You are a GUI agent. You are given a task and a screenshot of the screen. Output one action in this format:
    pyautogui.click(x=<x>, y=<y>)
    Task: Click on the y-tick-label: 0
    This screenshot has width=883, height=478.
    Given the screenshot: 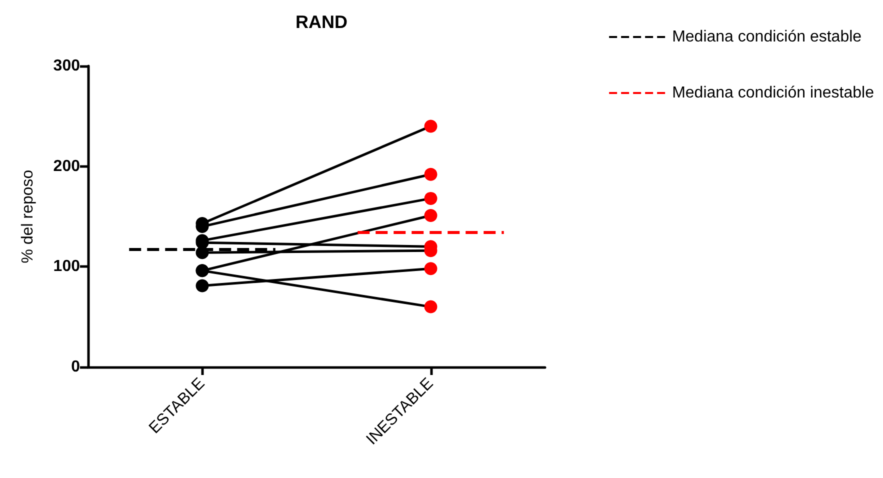 What is the action you would take?
    pyautogui.click(x=75, y=367)
    